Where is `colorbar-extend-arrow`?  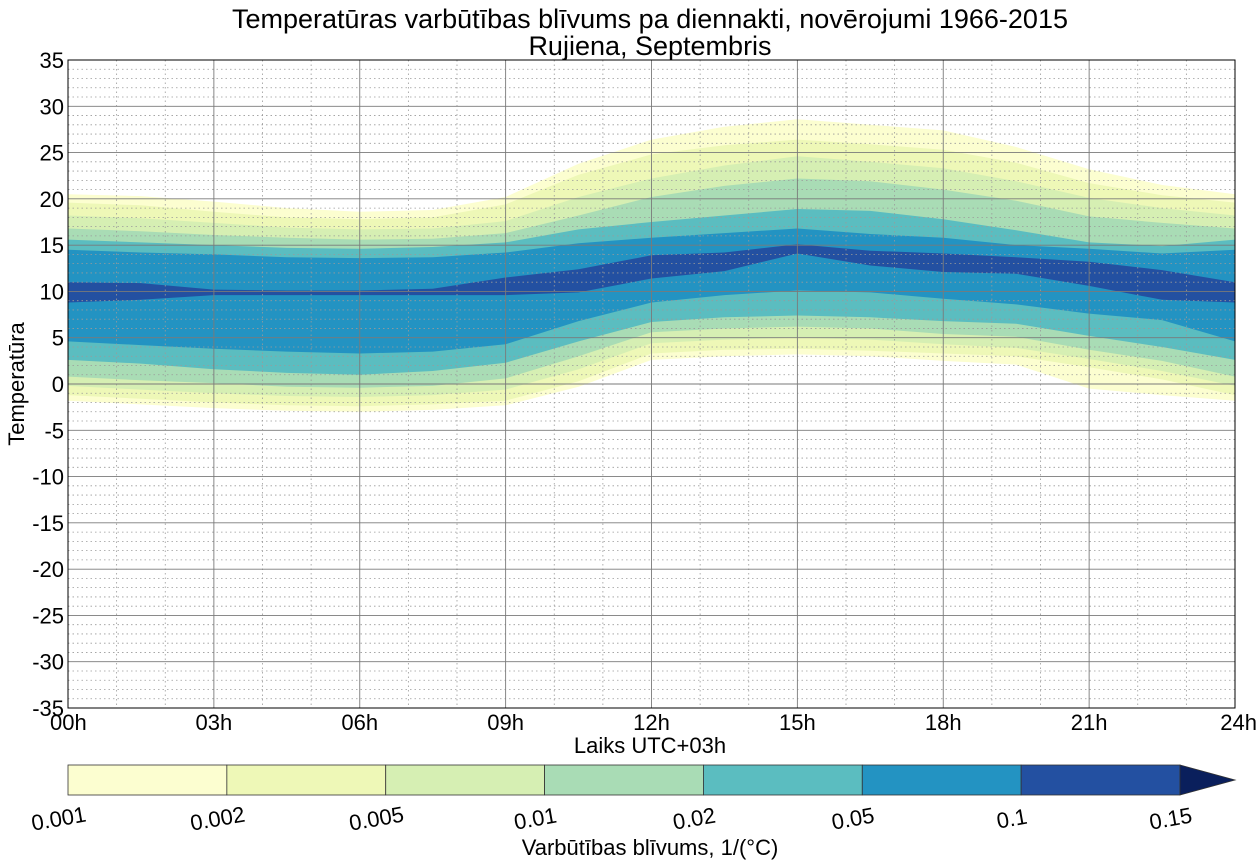
colorbar-extend-arrow is located at coordinates (1208, 780).